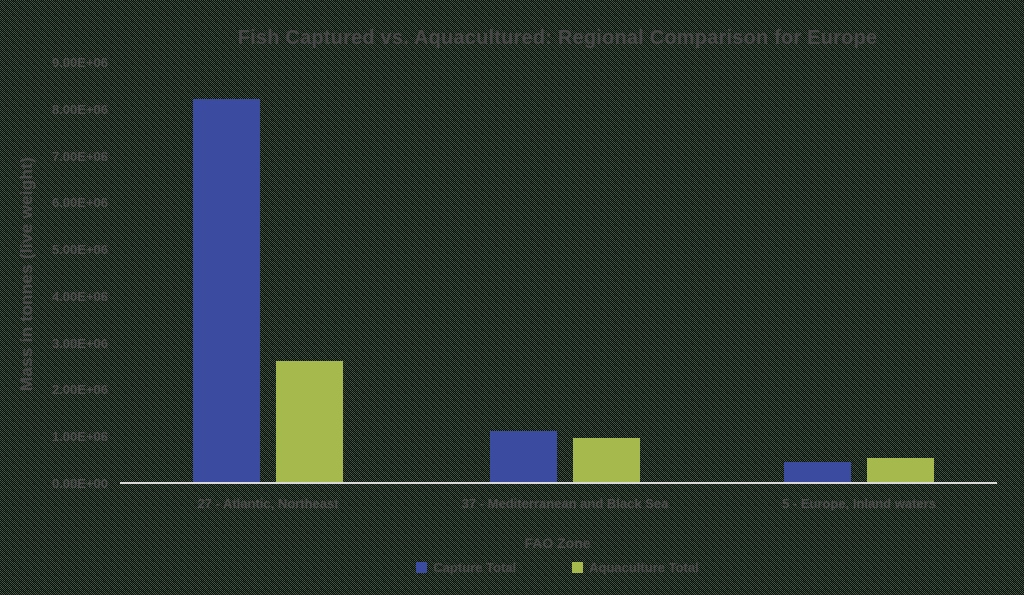 The height and width of the screenshot is (595, 1024). Describe the element at coordinates (79, 156) in the screenshot. I see `y-tick-label: 7.00E+06` at that location.